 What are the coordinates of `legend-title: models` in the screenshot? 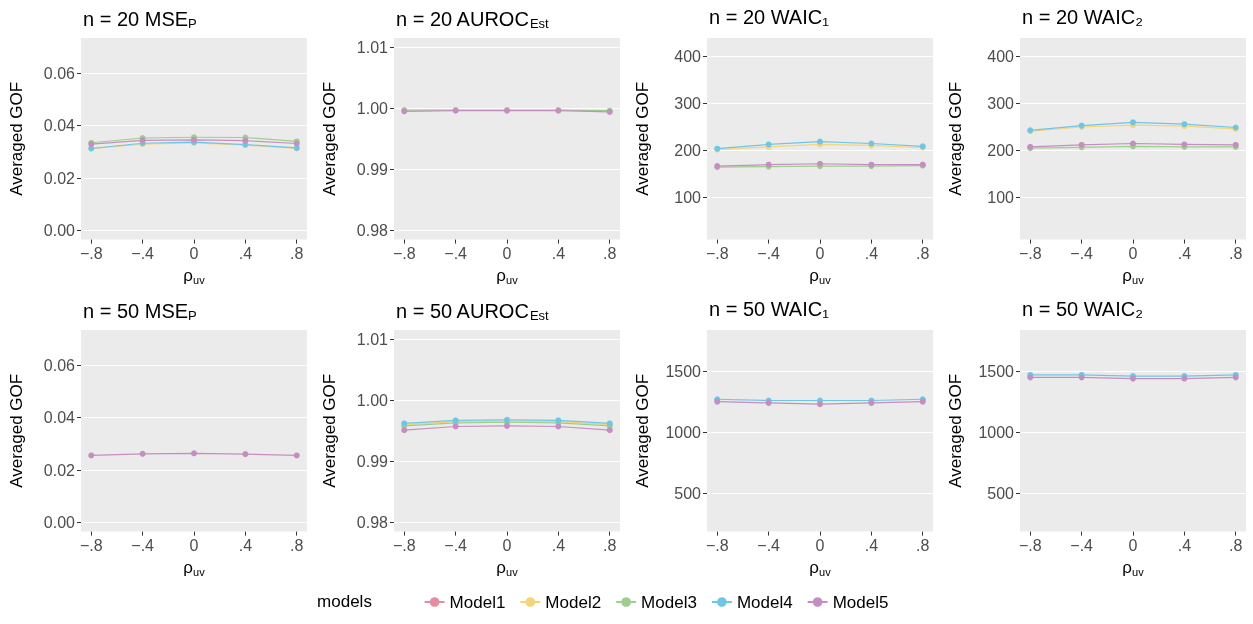 It's located at (344, 602).